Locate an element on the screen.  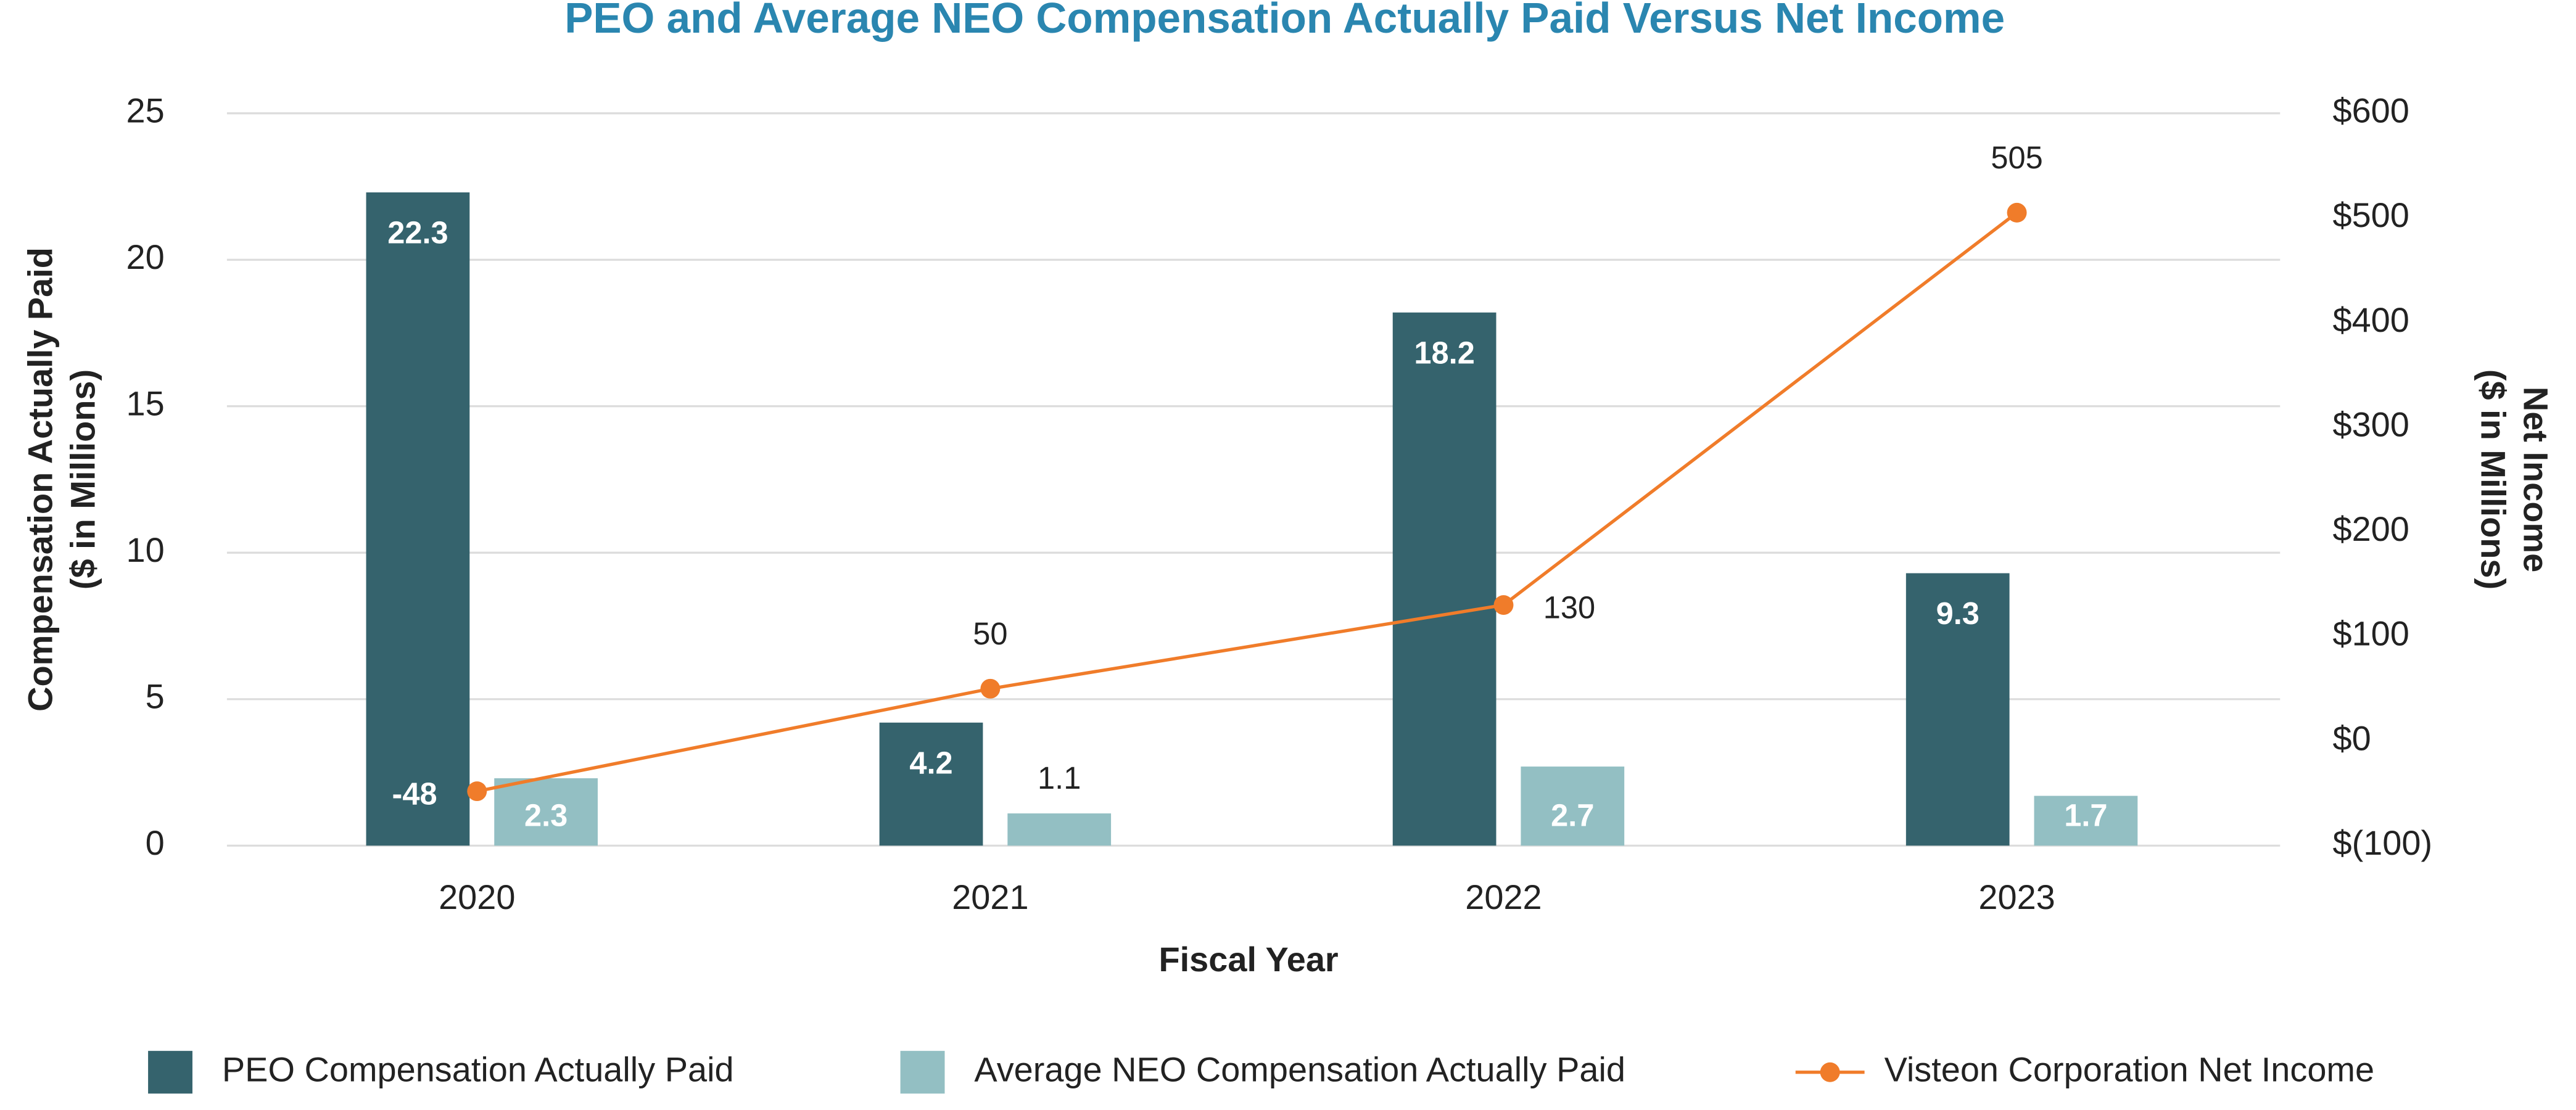
x-tick-label: 2023 is located at coordinates (2016, 897).